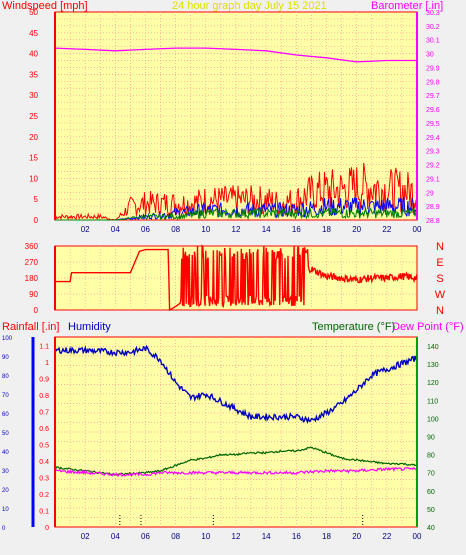  Describe the element at coordinates (33, 12) in the screenshot. I see `wind-y-tick-label: 50` at that location.